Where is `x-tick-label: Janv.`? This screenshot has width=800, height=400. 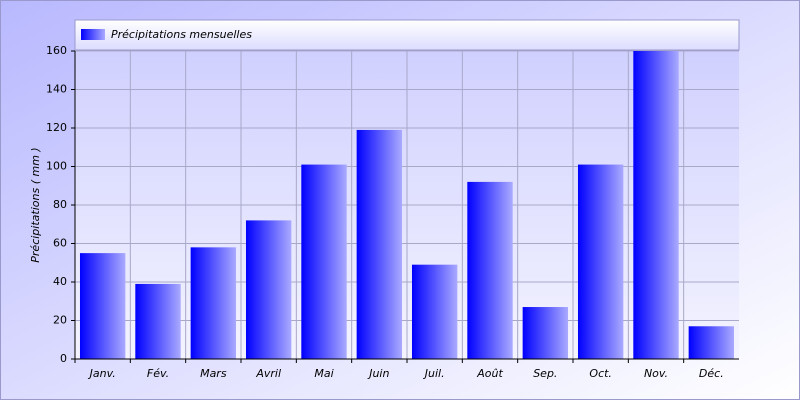 x-tick-label: Janv. is located at coordinates (102, 373).